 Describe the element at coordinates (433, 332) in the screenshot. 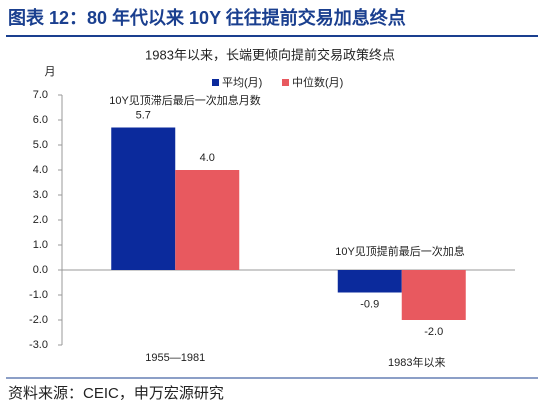

I see `value-label: -2.0` at that location.